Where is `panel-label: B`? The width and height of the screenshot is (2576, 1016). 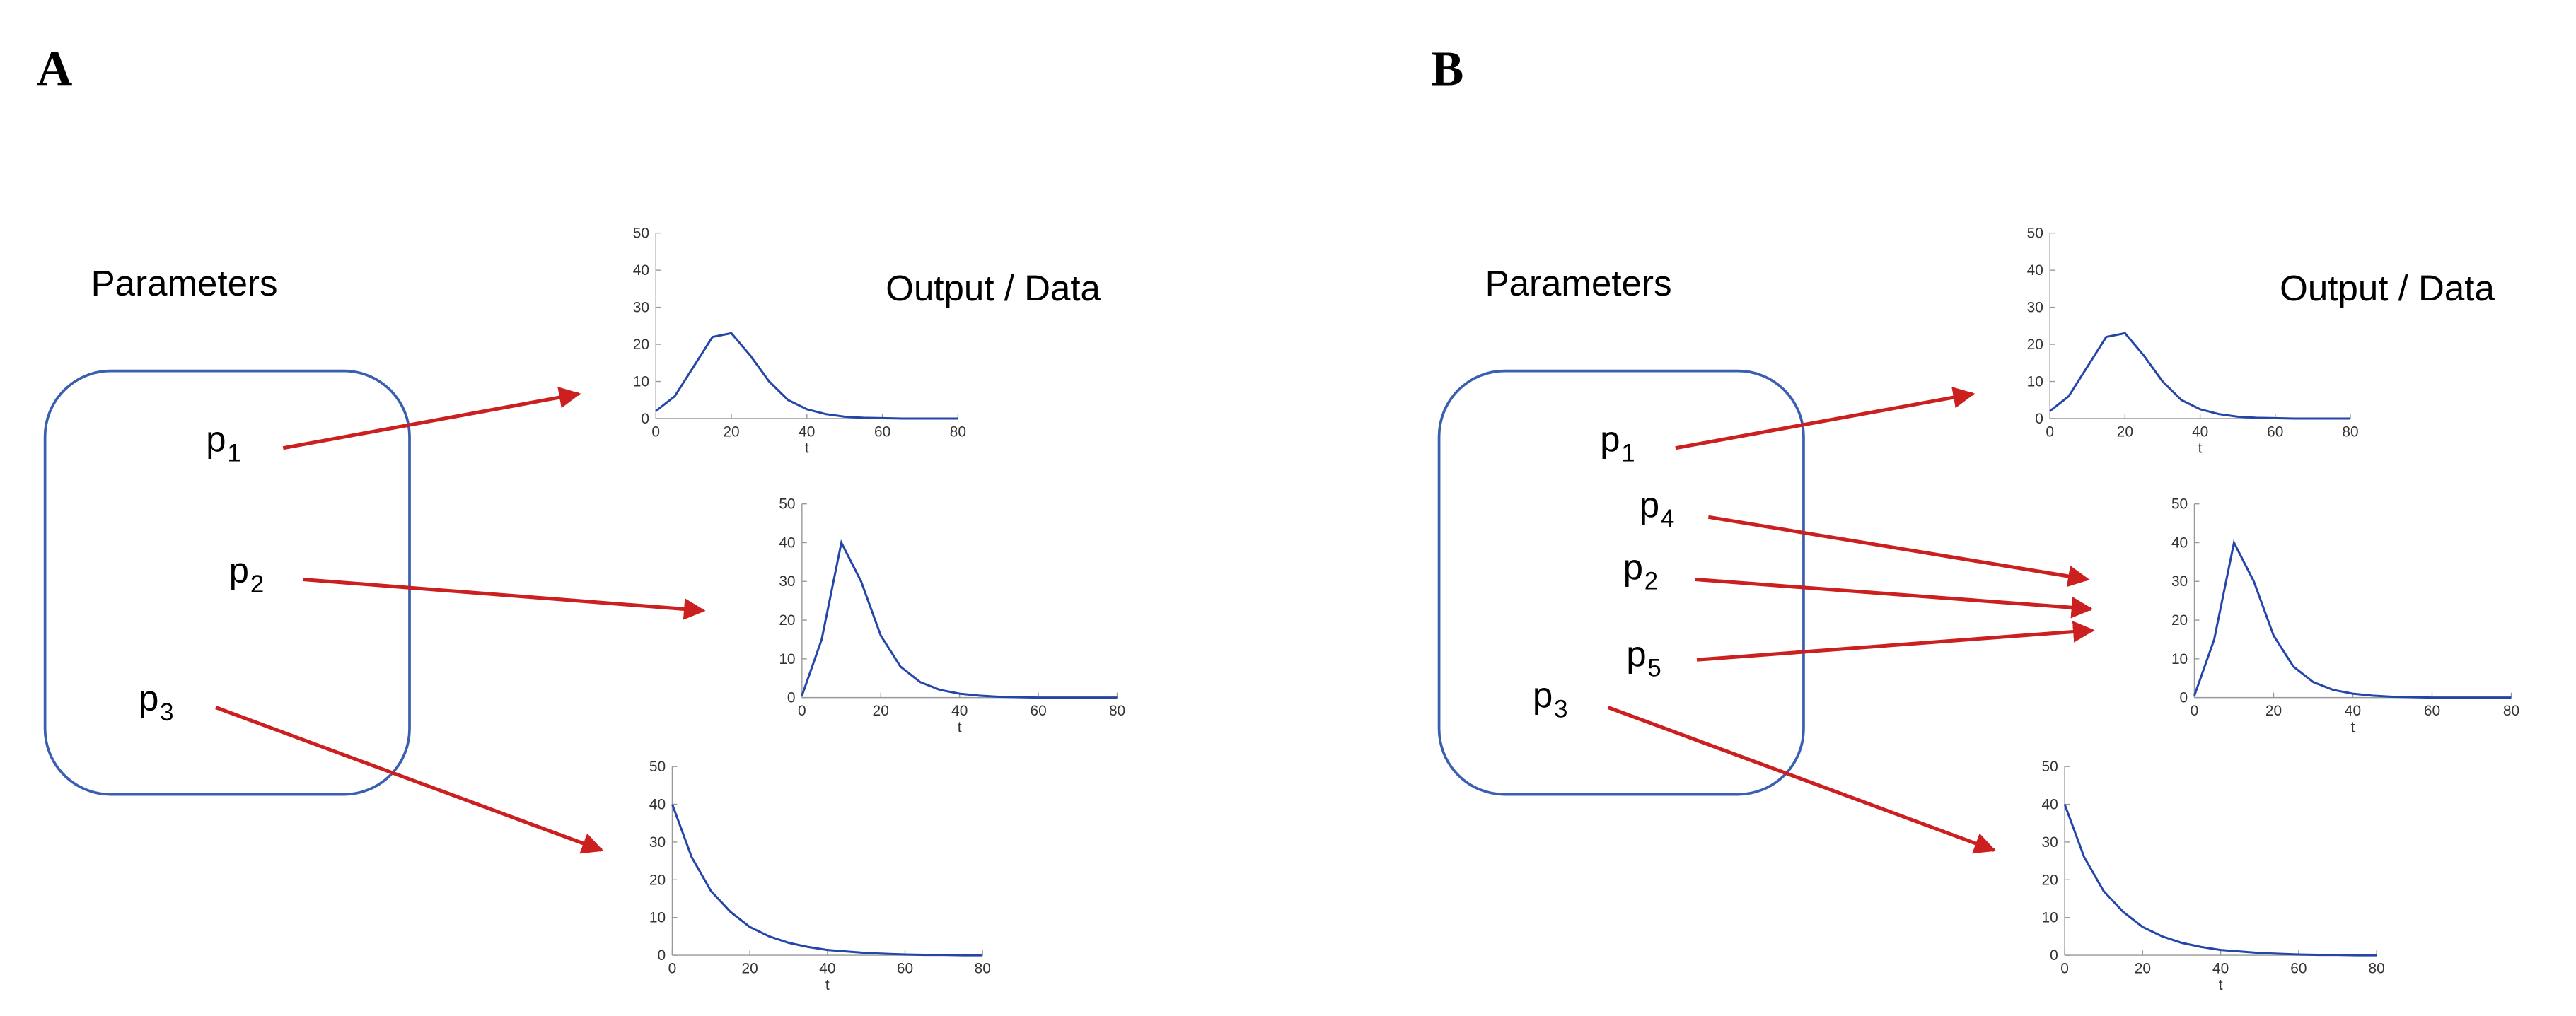
panel-label: B is located at coordinates (1447, 69).